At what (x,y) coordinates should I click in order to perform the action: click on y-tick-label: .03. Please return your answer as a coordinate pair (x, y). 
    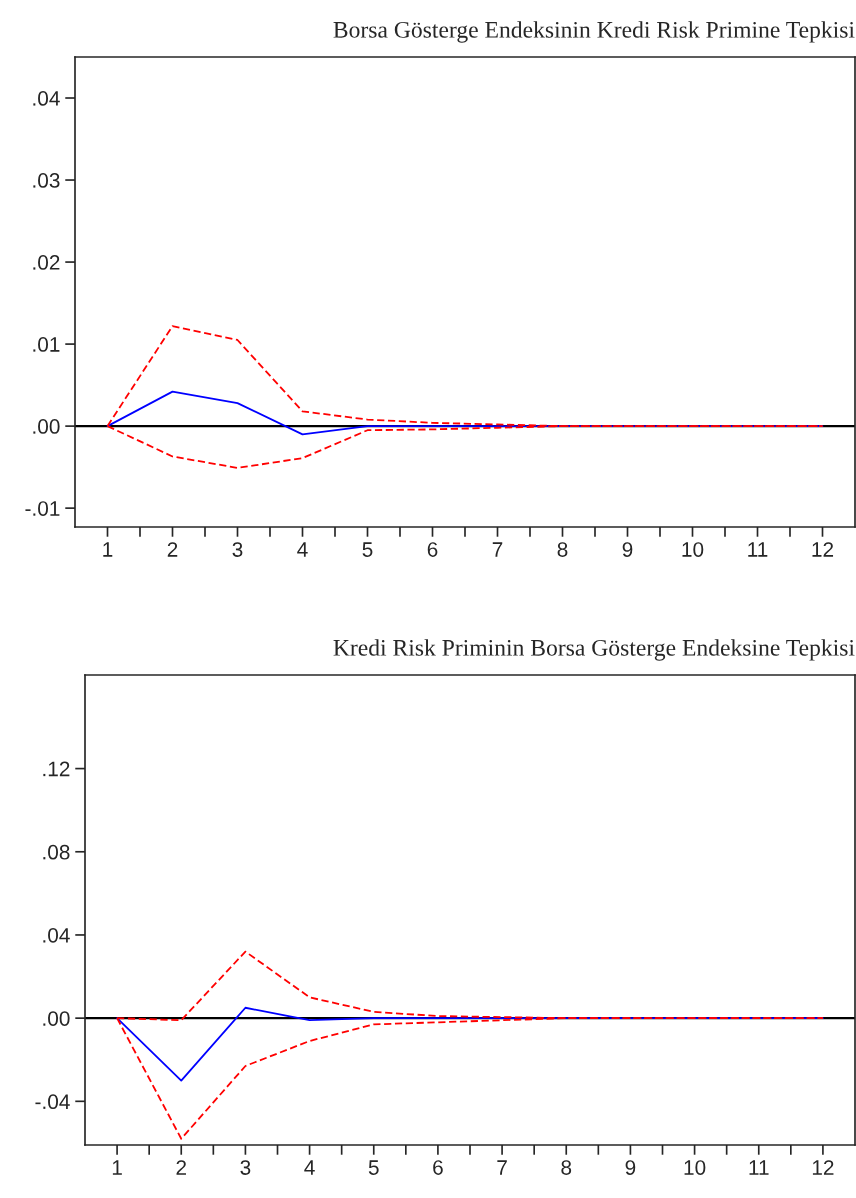
    Looking at the image, I should click on (46, 180).